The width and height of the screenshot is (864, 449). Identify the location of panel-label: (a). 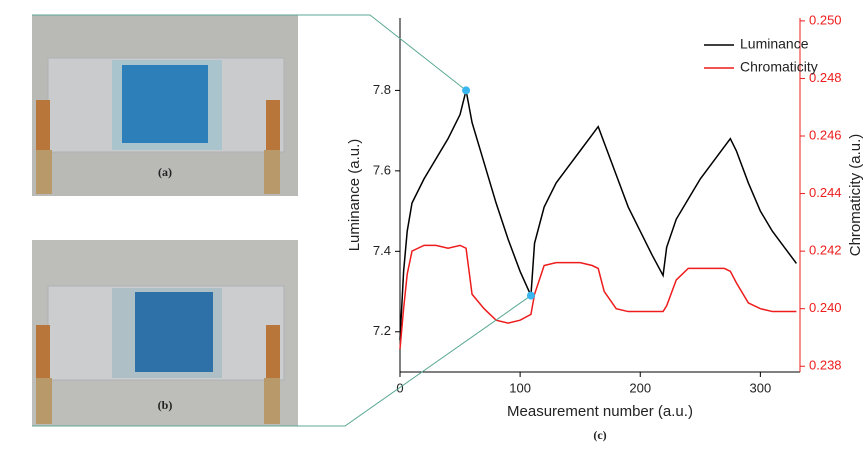
(165, 172).